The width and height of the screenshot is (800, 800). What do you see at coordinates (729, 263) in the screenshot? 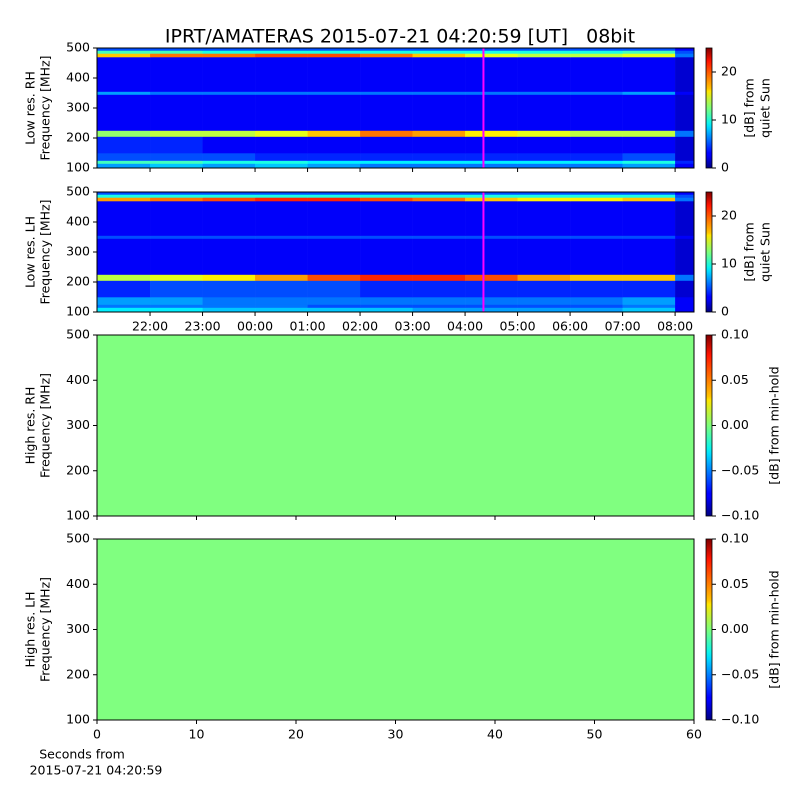
I see `colorbar-tick-label: 10` at bounding box center [729, 263].